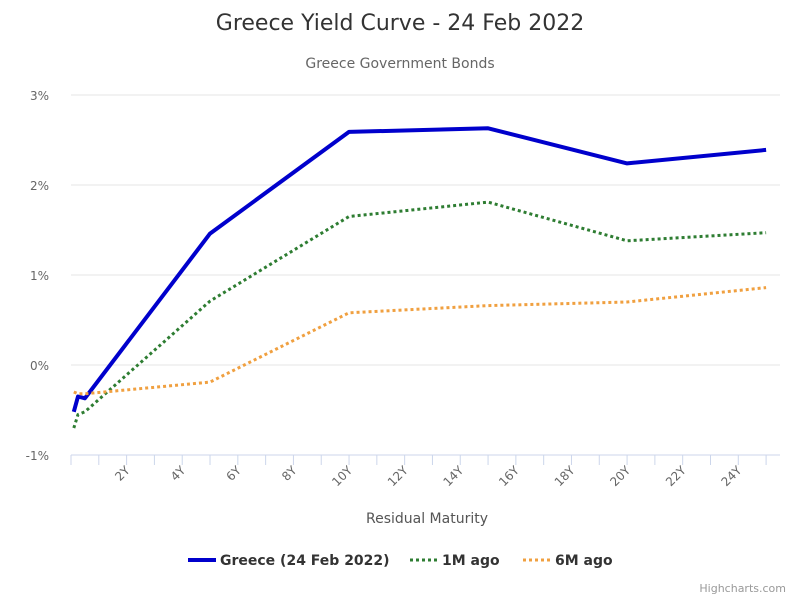  Describe the element at coordinates (39, 186) in the screenshot. I see `y-tick-label: 2%` at that location.